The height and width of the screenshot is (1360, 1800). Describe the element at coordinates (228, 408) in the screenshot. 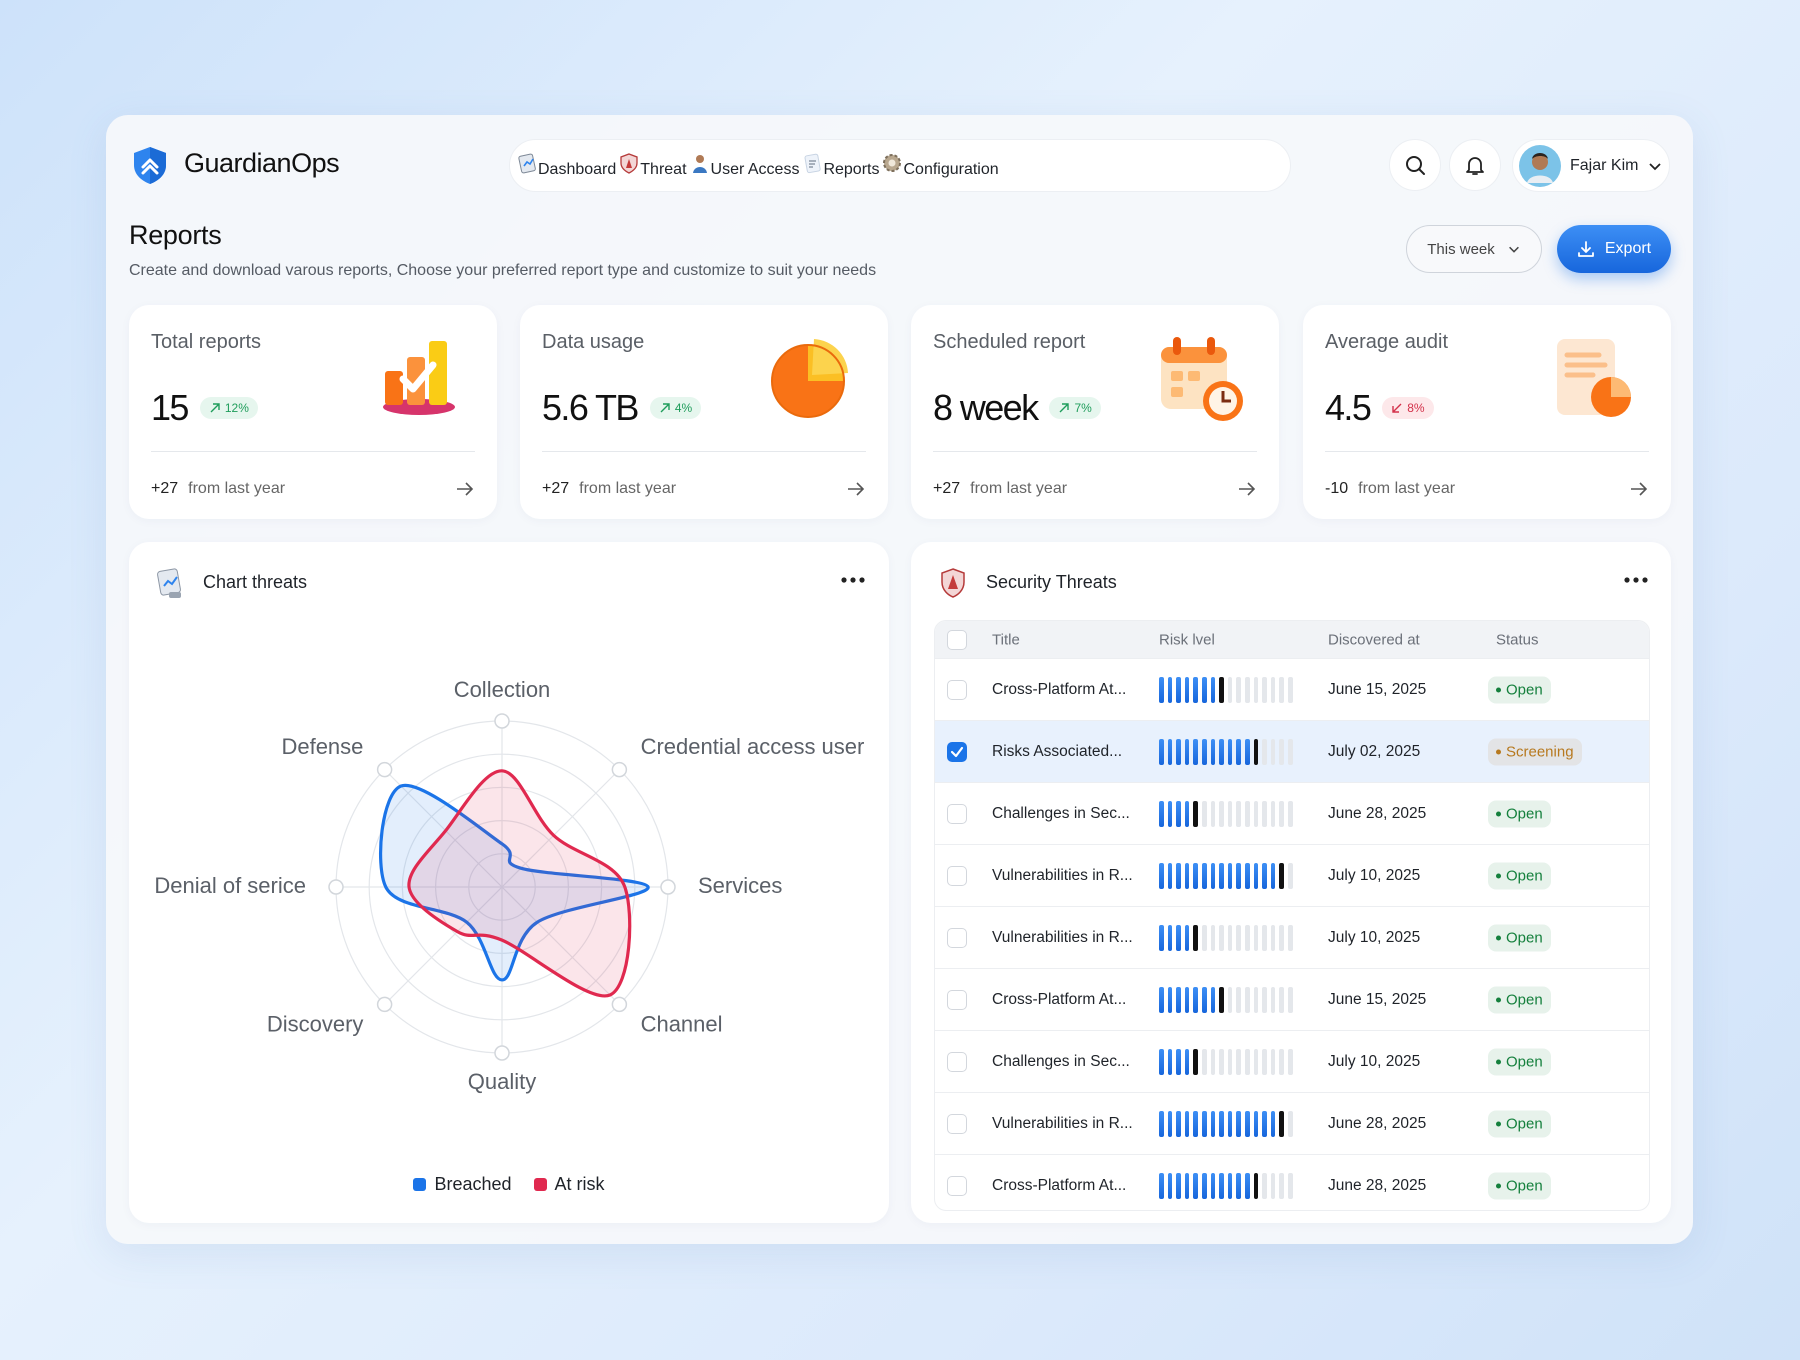

I see `change-badge: 12%` at that location.